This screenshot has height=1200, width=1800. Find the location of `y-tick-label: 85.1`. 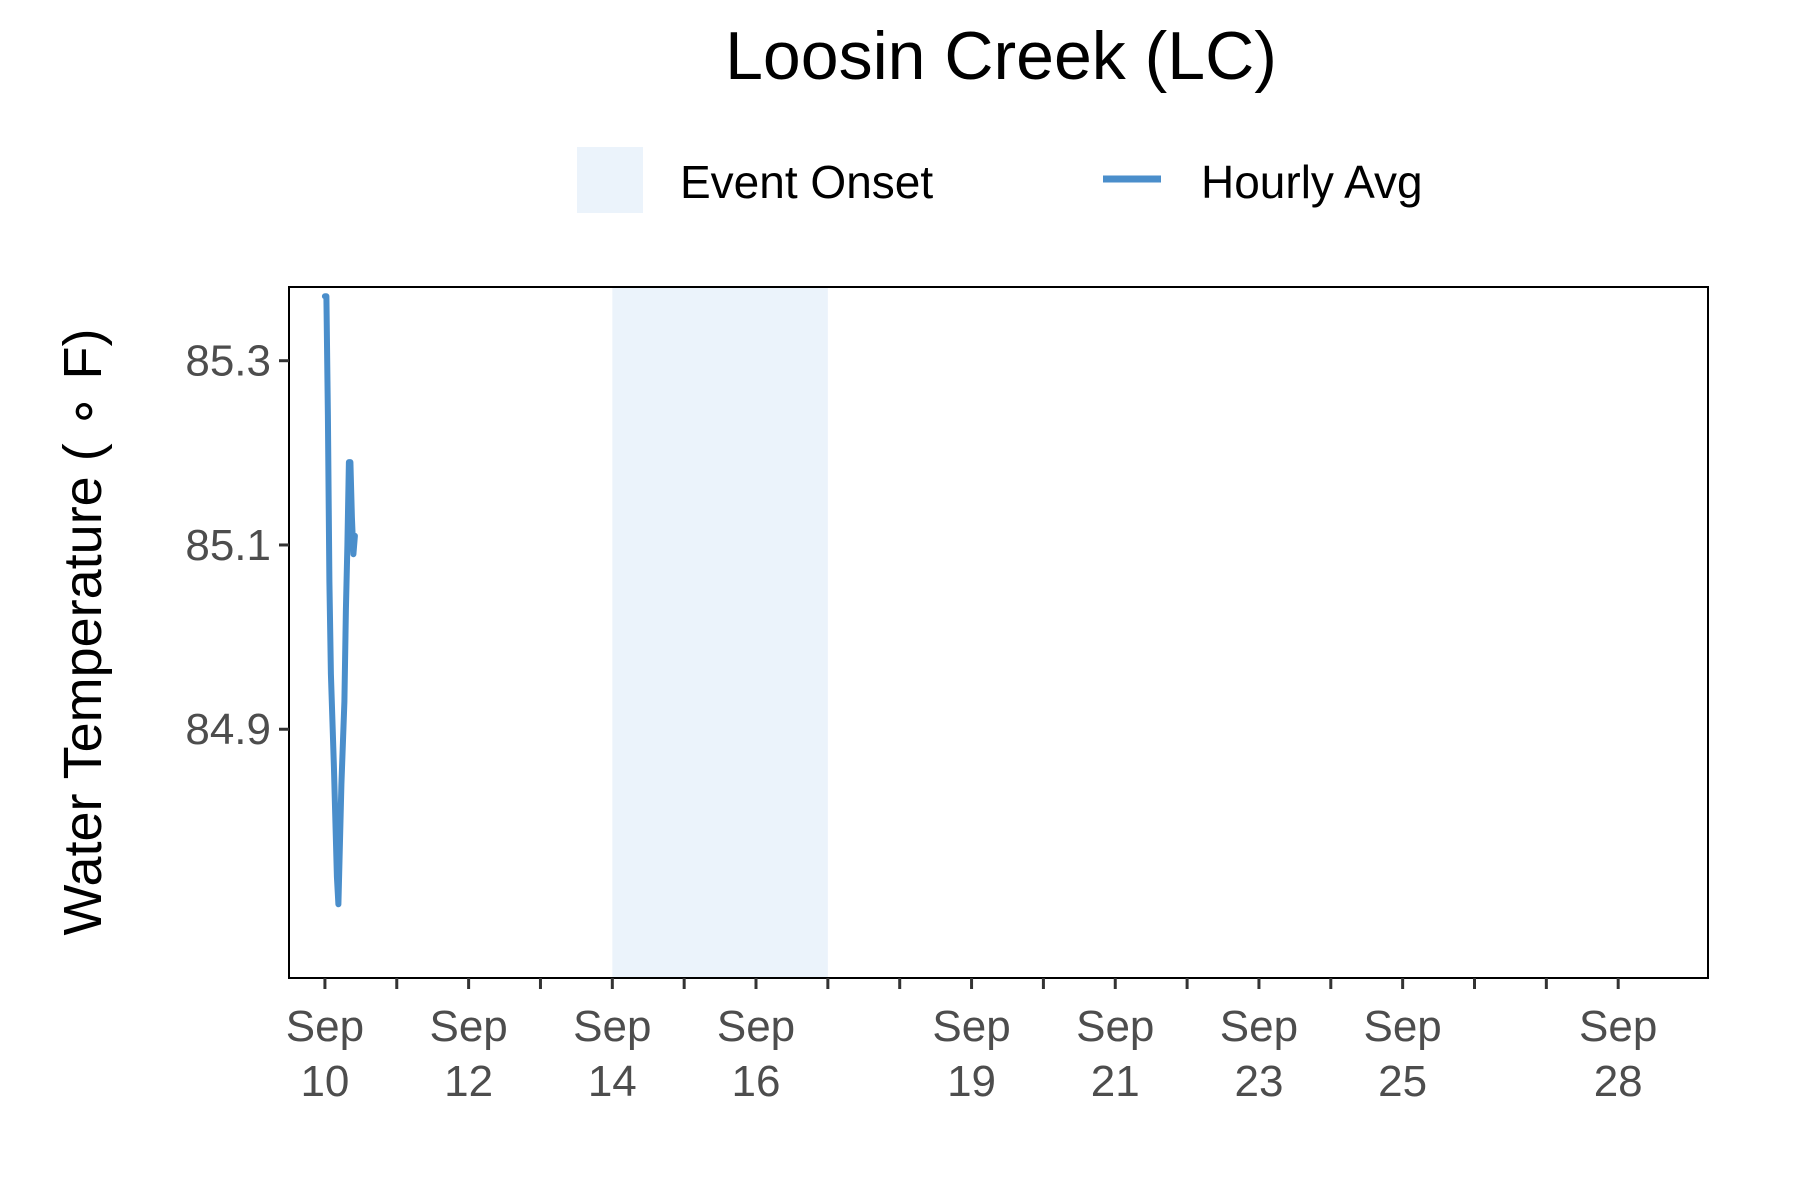

y-tick-label: 85.1 is located at coordinates (228, 545).